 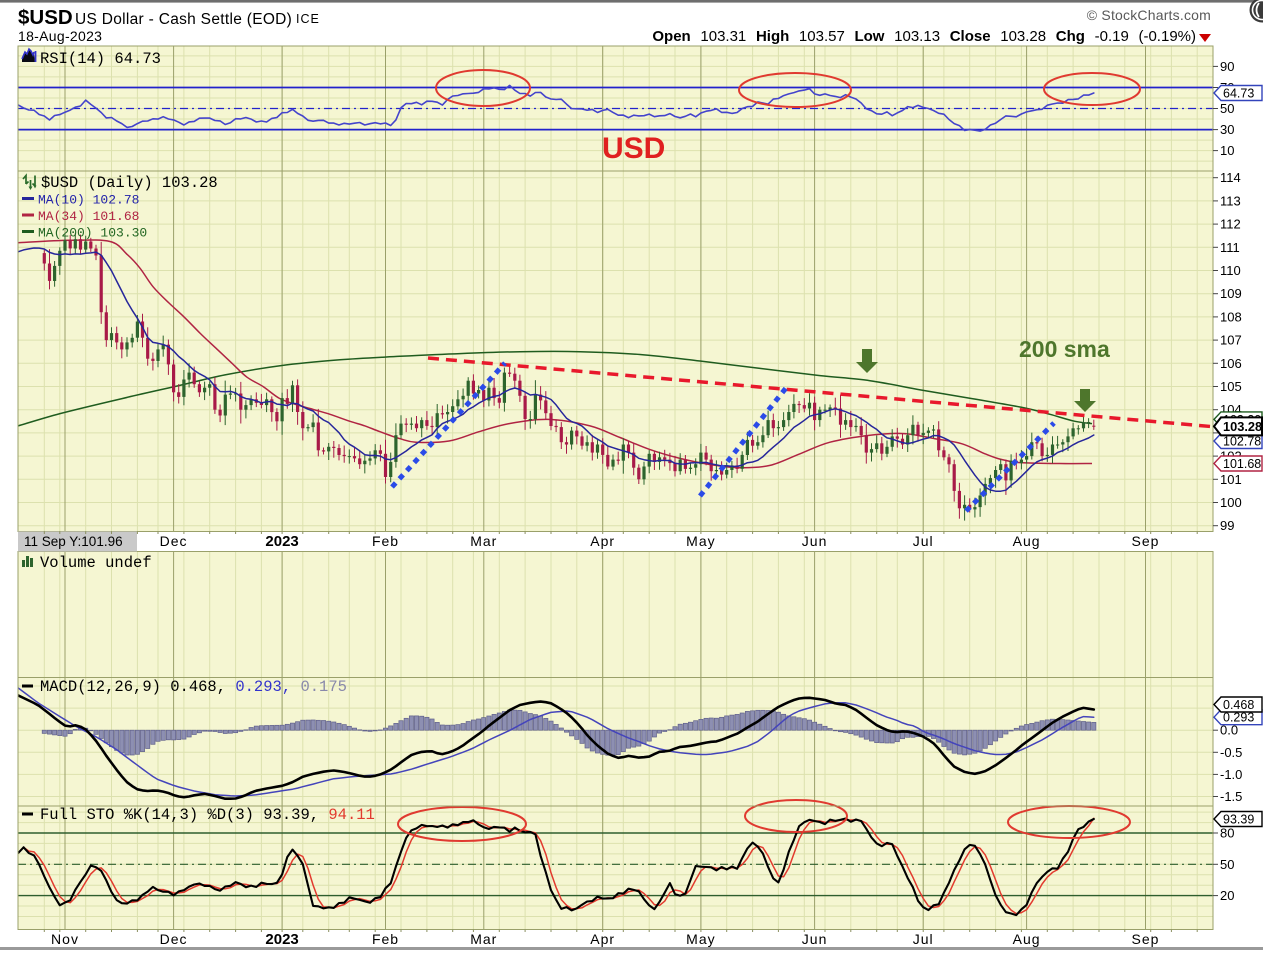 What do you see at coordinates (1231, 479) in the screenshot?
I see `svg-text: 101` at bounding box center [1231, 479].